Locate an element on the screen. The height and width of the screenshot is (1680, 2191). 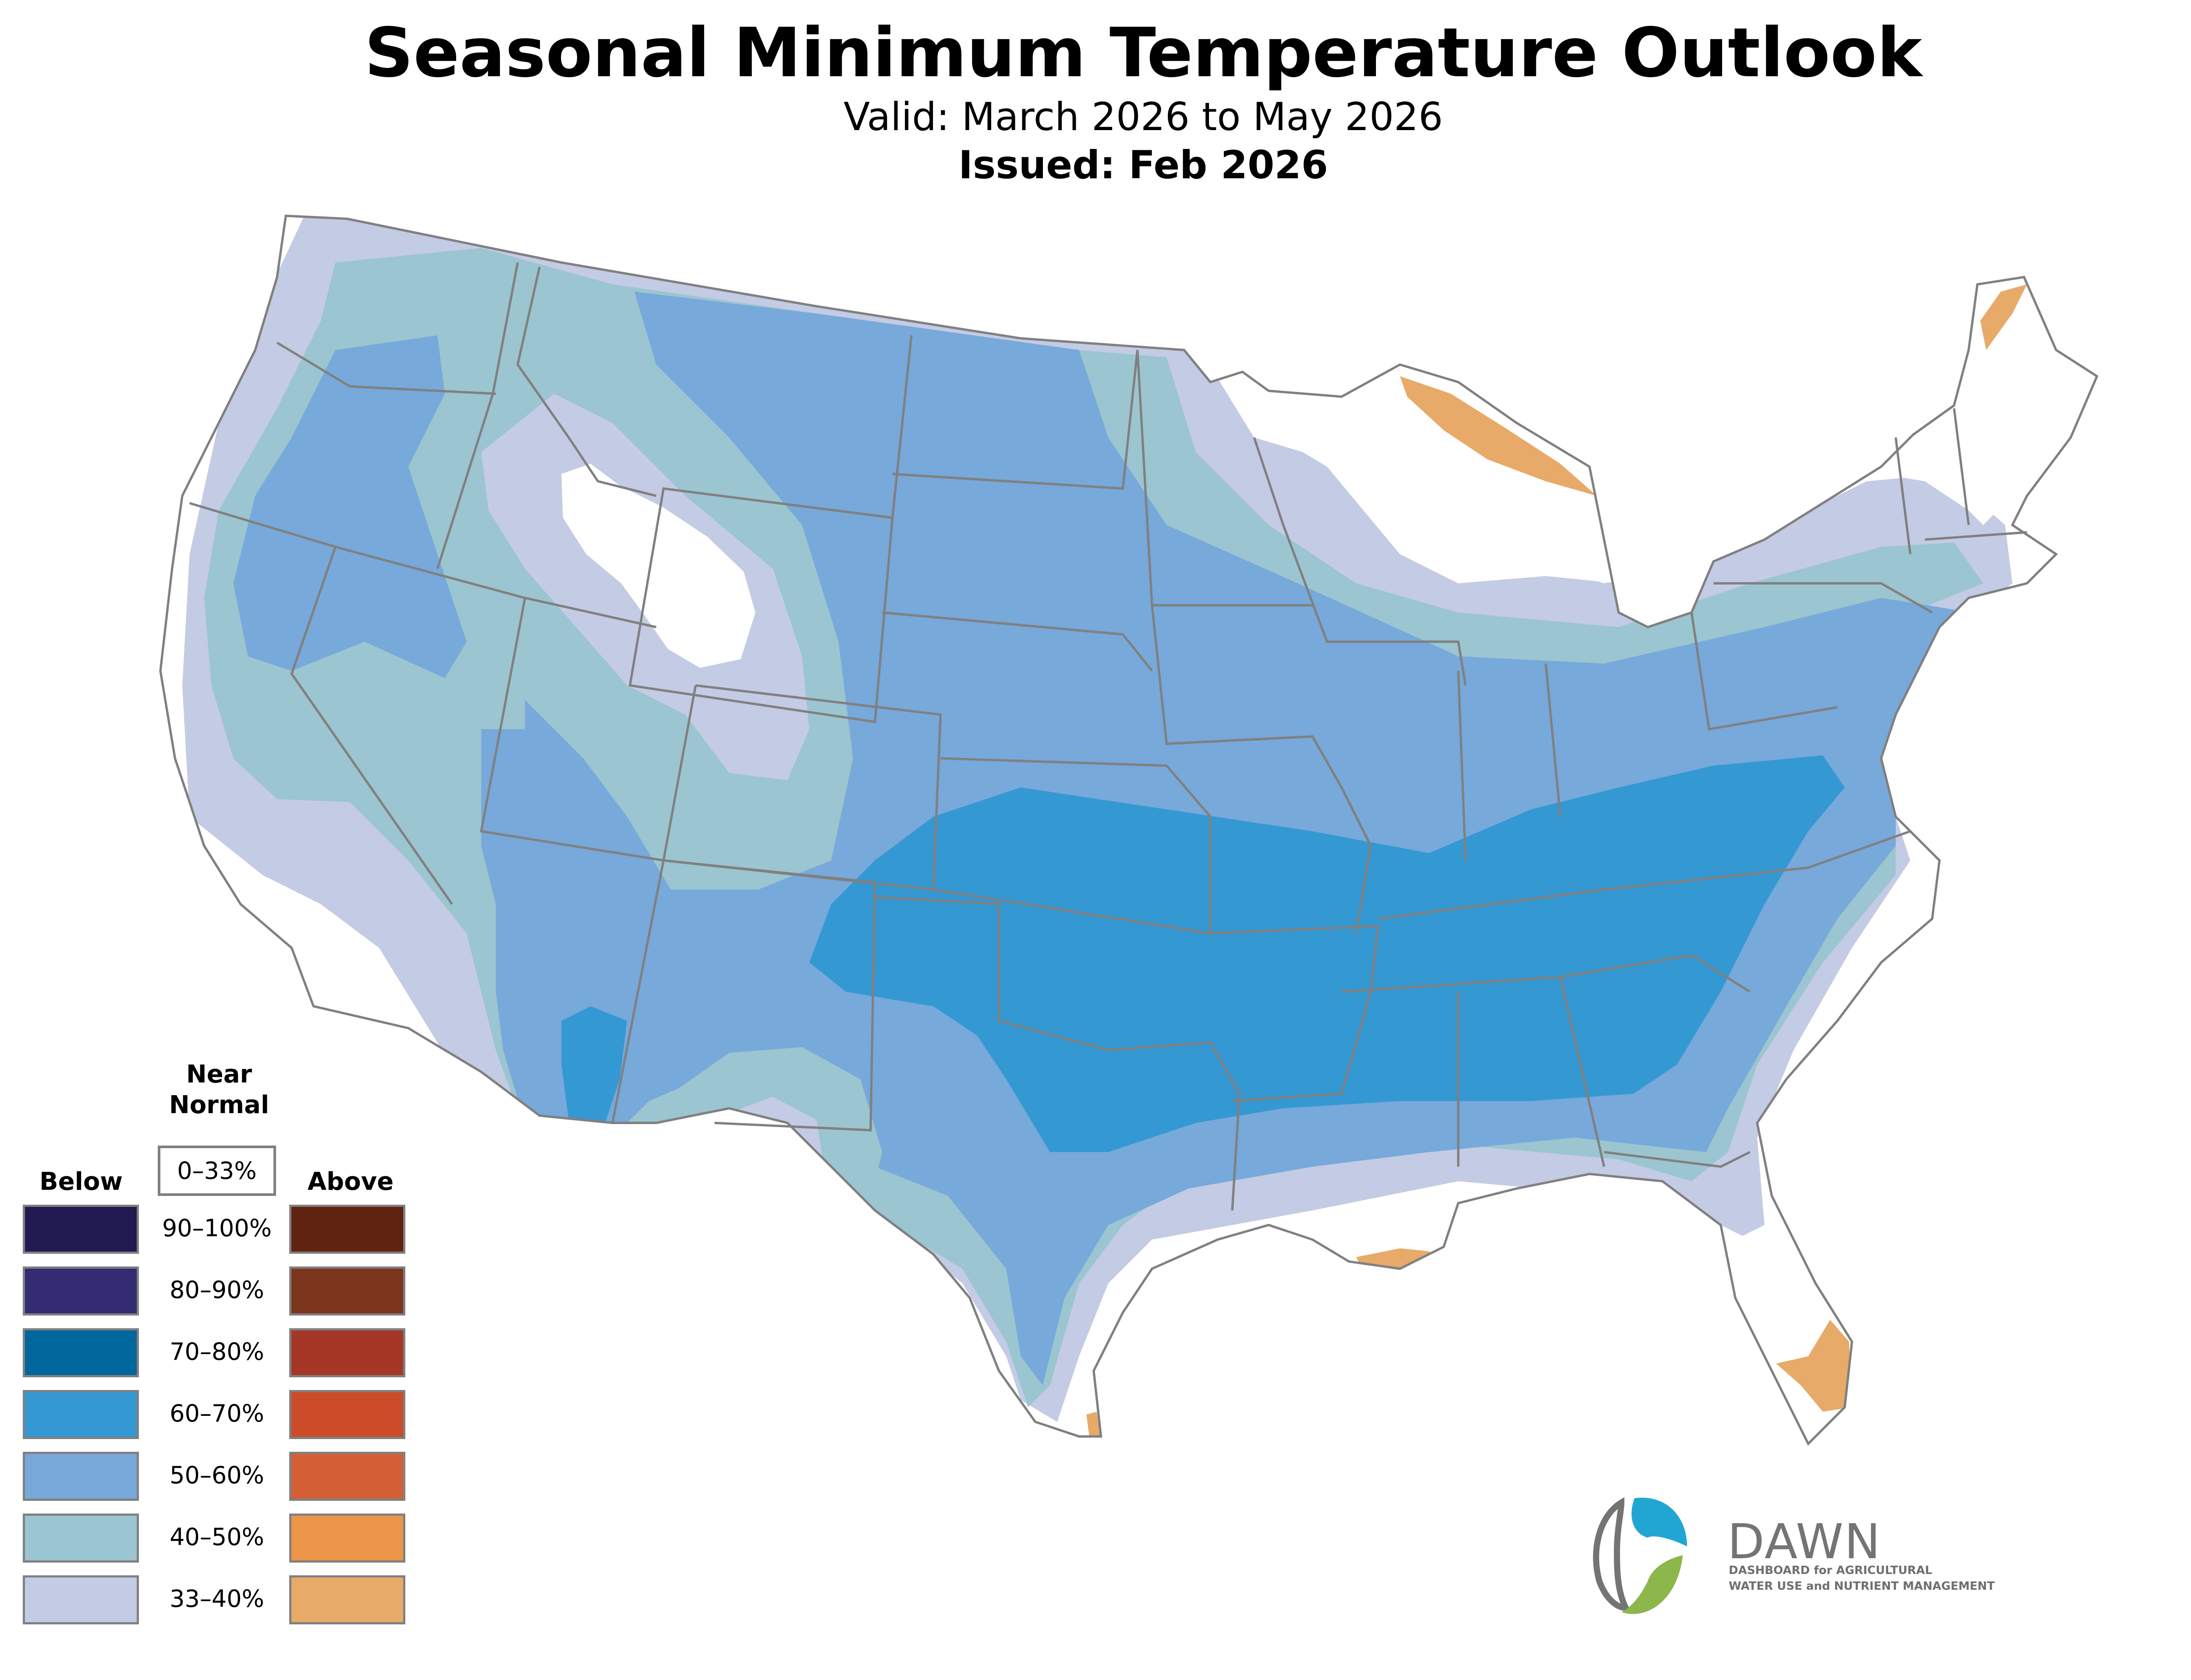
border-ut is located at coordinates (588, 730).